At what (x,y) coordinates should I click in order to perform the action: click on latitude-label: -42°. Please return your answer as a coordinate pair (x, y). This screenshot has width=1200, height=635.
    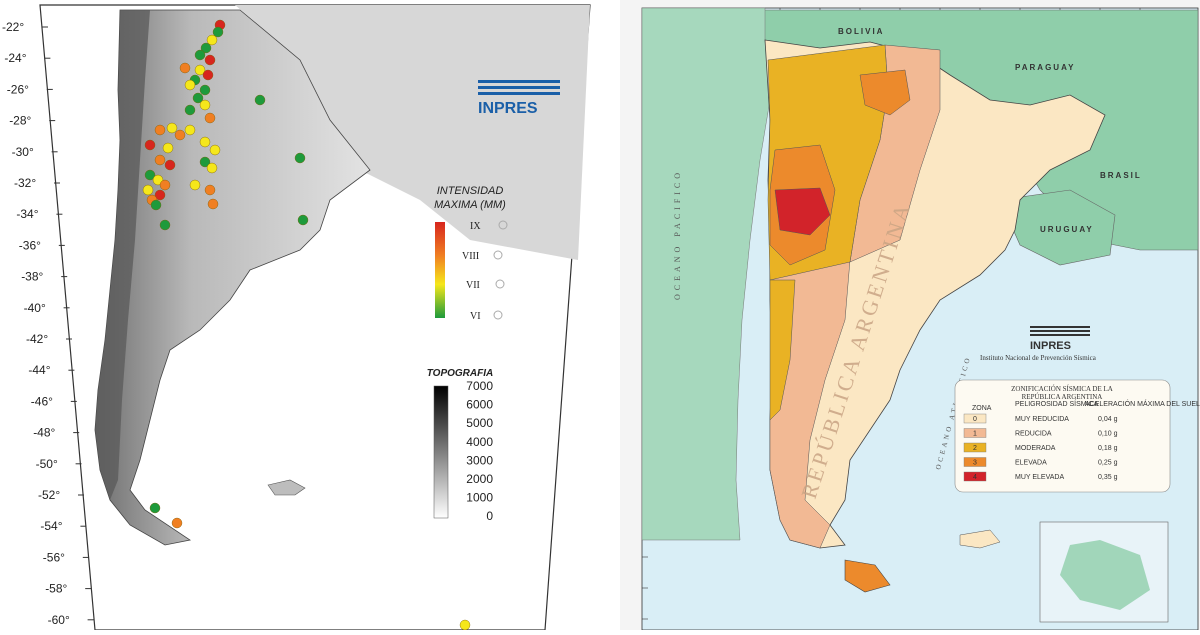
    Looking at the image, I should click on (37, 339).